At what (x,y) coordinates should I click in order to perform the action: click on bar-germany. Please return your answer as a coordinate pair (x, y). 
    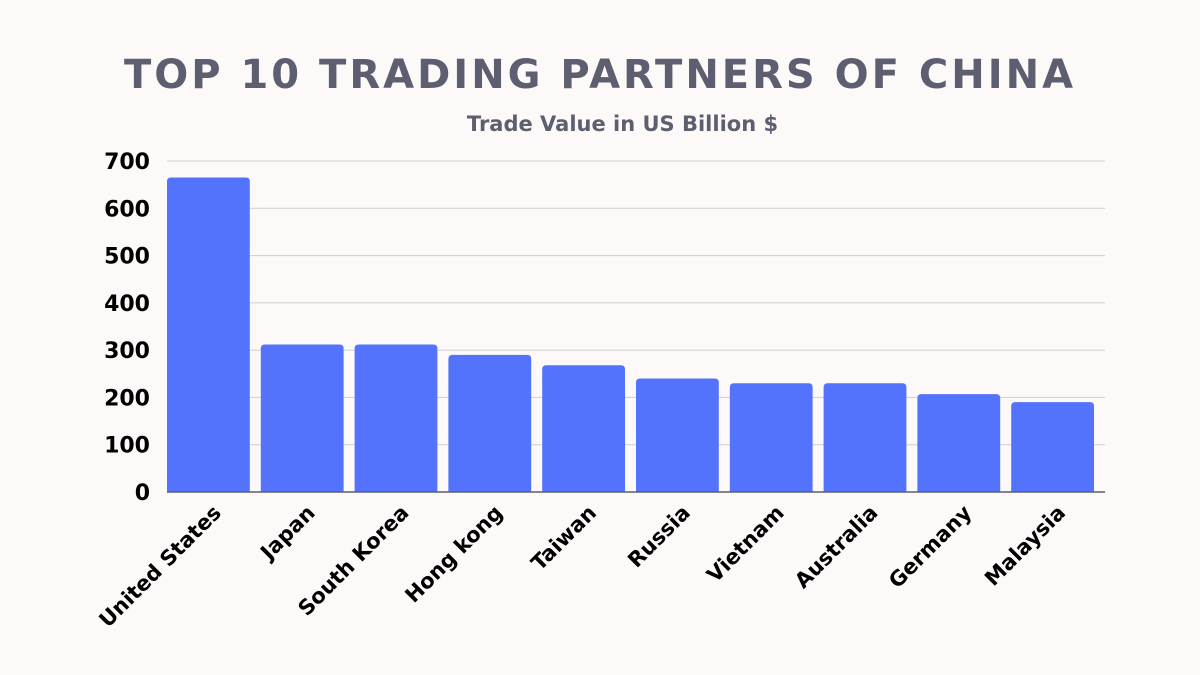
    Looking at the image, I should click on (959, 443).